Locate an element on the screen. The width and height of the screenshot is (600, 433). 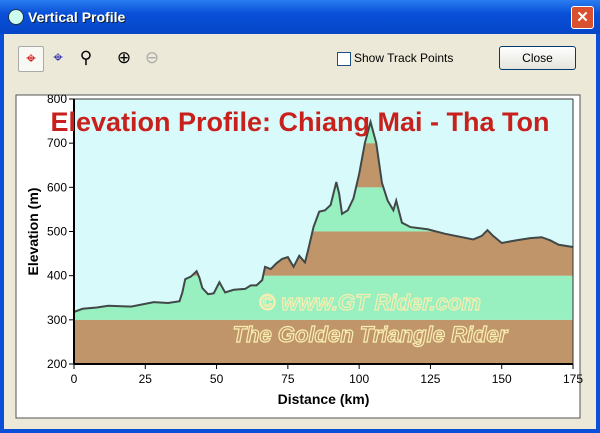
x-tick-label: 125 is located at coordinates (430, 379).